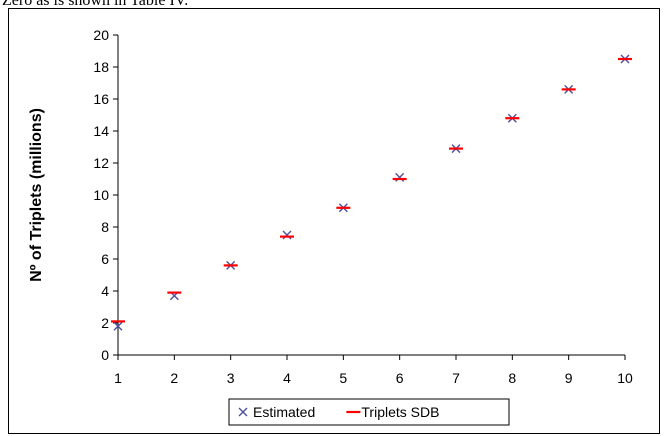 The width and height of the screenshot is (666, 436). I want to click on x-tick-label: 9, so click(569, 378).